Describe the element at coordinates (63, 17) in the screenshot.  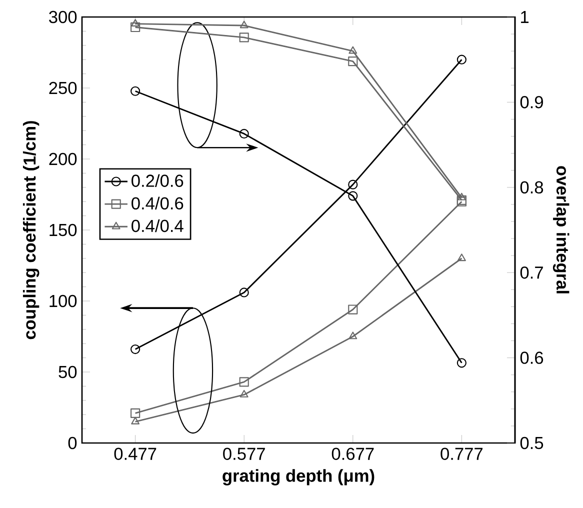
I see `y-tick-label: 300` at that location.